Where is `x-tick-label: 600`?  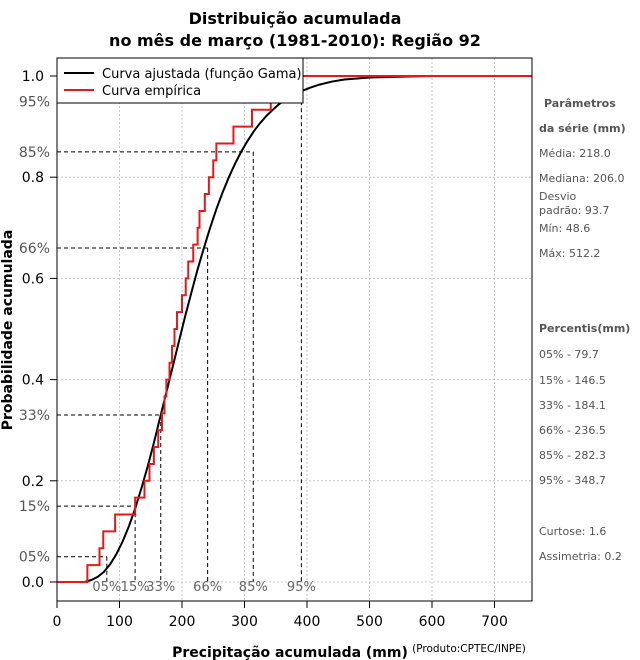 x-tick-label: 600 is located at coordinates (432, 622).